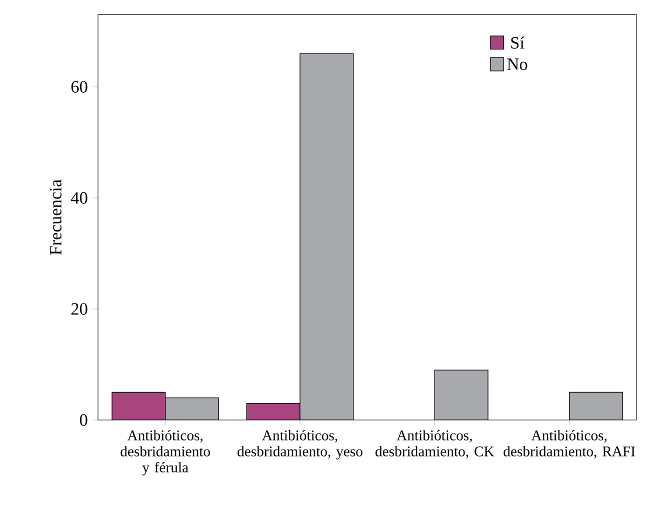  I want to click on y-tick-label: 0, so click(84, 420).